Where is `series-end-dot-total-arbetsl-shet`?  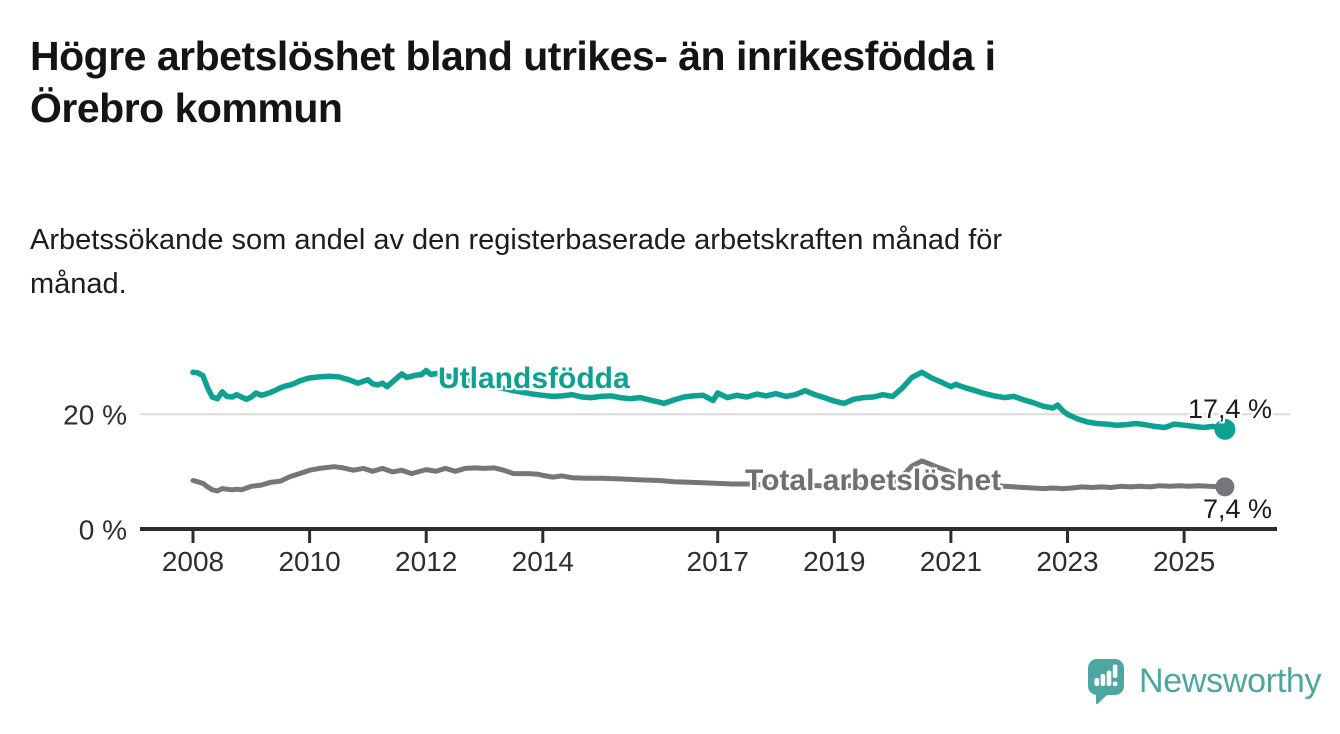
series-end-dot-total-arbetsl-shet is located at coordinates (1225, 487).